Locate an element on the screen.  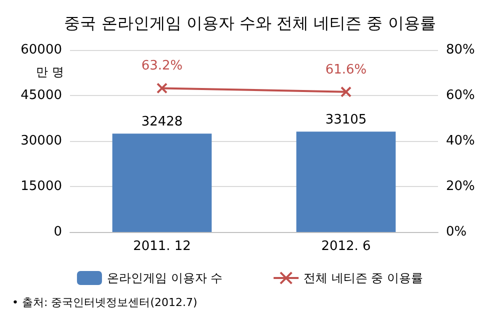
y2-tick-label: 0% is located at coordinates (456, 232).